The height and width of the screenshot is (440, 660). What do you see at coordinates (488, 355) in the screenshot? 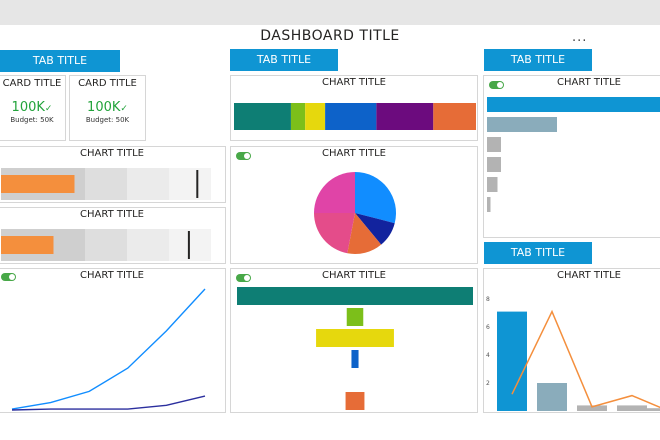
I see `y-tick-label: 4` at bounding box center [488, 355].